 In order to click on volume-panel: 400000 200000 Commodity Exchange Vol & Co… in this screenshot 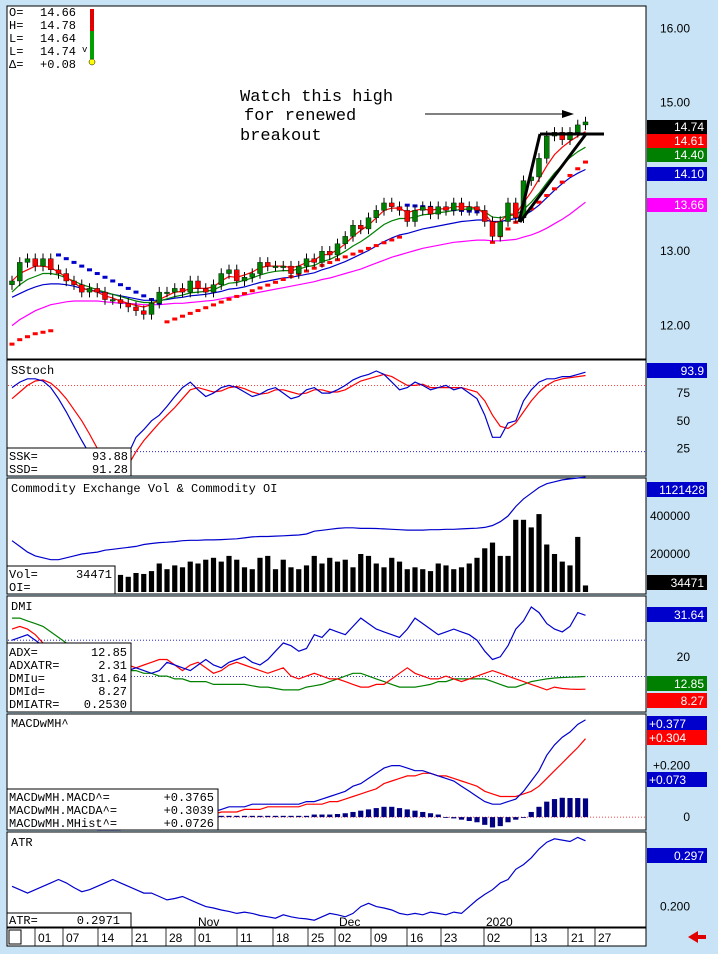, I will do `click(356, 535)`.